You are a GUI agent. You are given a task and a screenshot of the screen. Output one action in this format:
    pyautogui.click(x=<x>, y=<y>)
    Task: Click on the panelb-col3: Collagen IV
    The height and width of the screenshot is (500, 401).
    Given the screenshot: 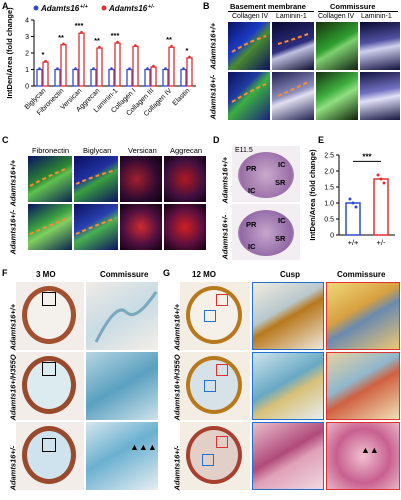 What is the action you would take?
    pyautogui.click(x=336, y=16)
    